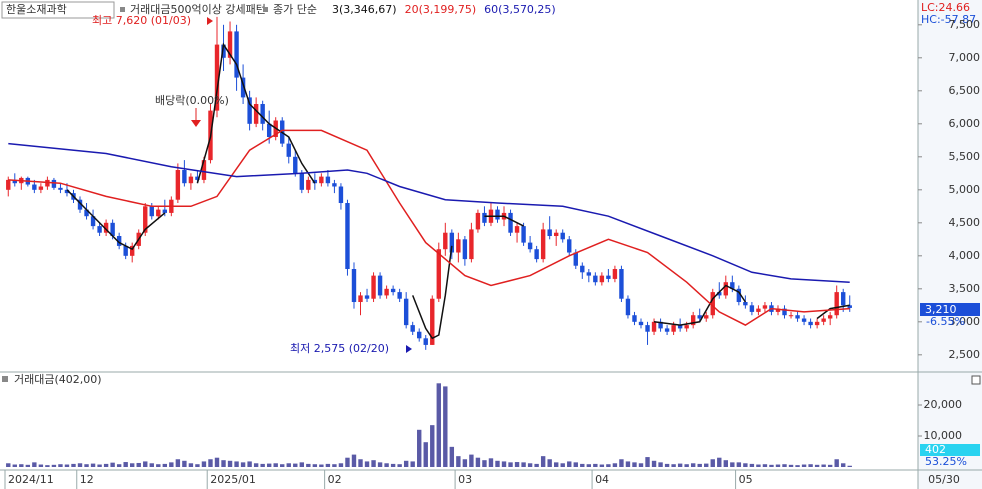  What do you see at coordinates (192, 100) in the screenshot?
I see `annotation: 배당락(0.00%)` at bounding box center [192, 100].